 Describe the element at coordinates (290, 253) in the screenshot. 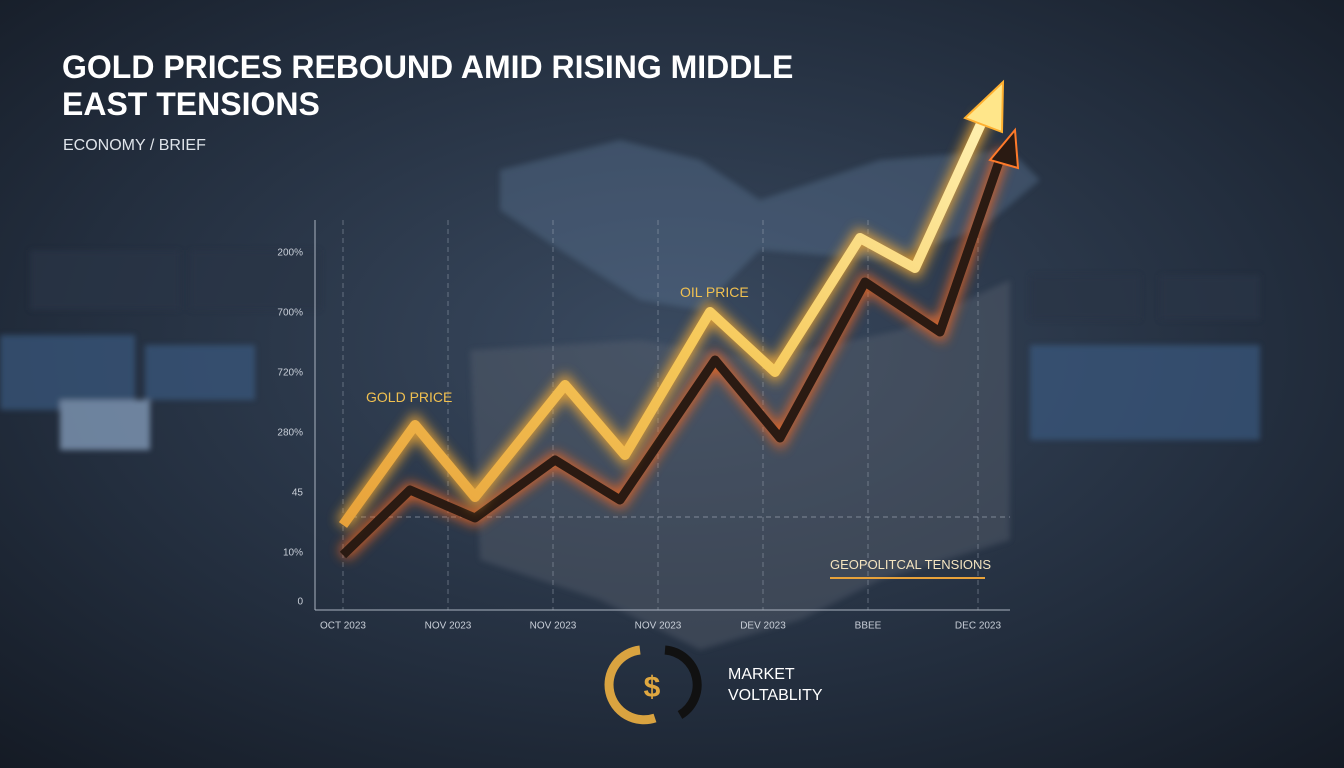

I see `y-axis-label: 200%` at that location.